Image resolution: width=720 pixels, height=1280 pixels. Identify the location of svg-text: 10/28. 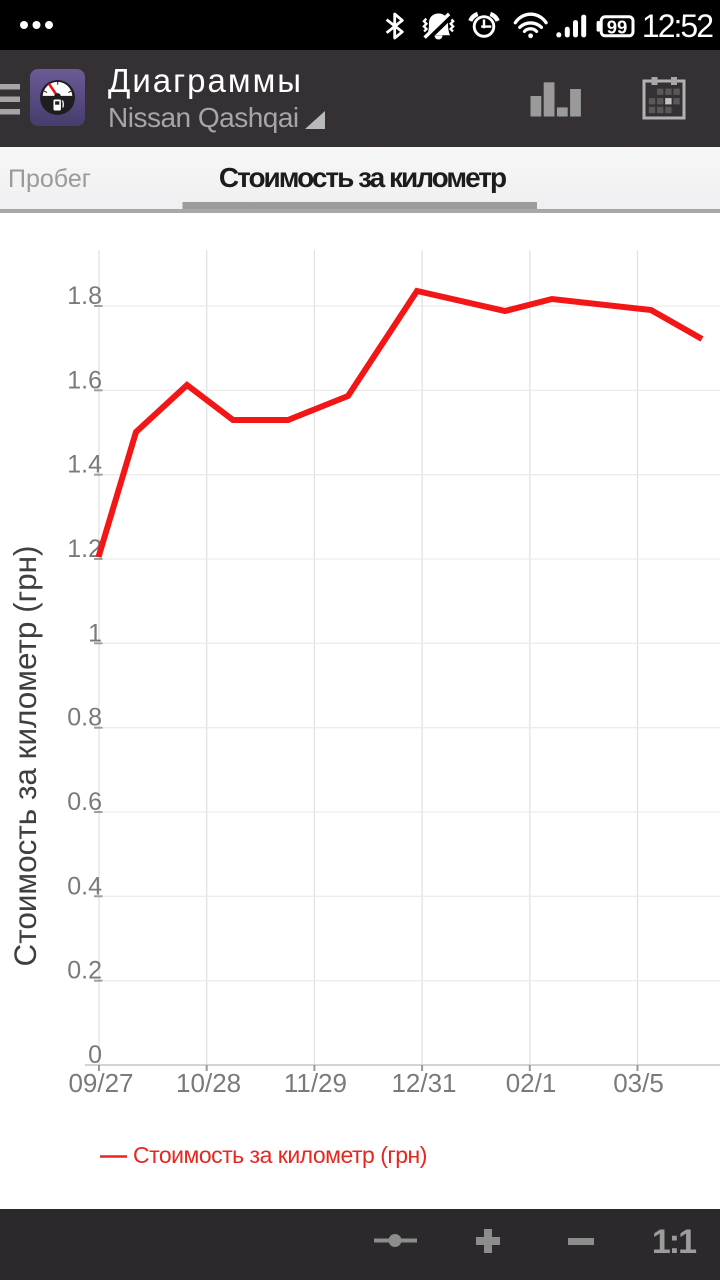
(208, 1083).